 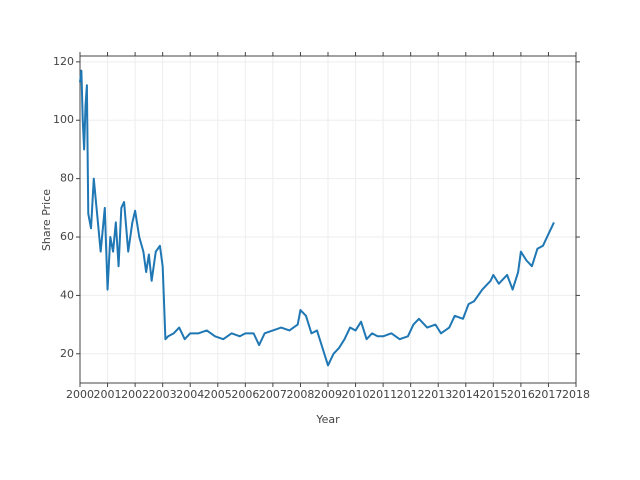 I want to click on x-tick-label: 2012, so click(x=411, y=394).